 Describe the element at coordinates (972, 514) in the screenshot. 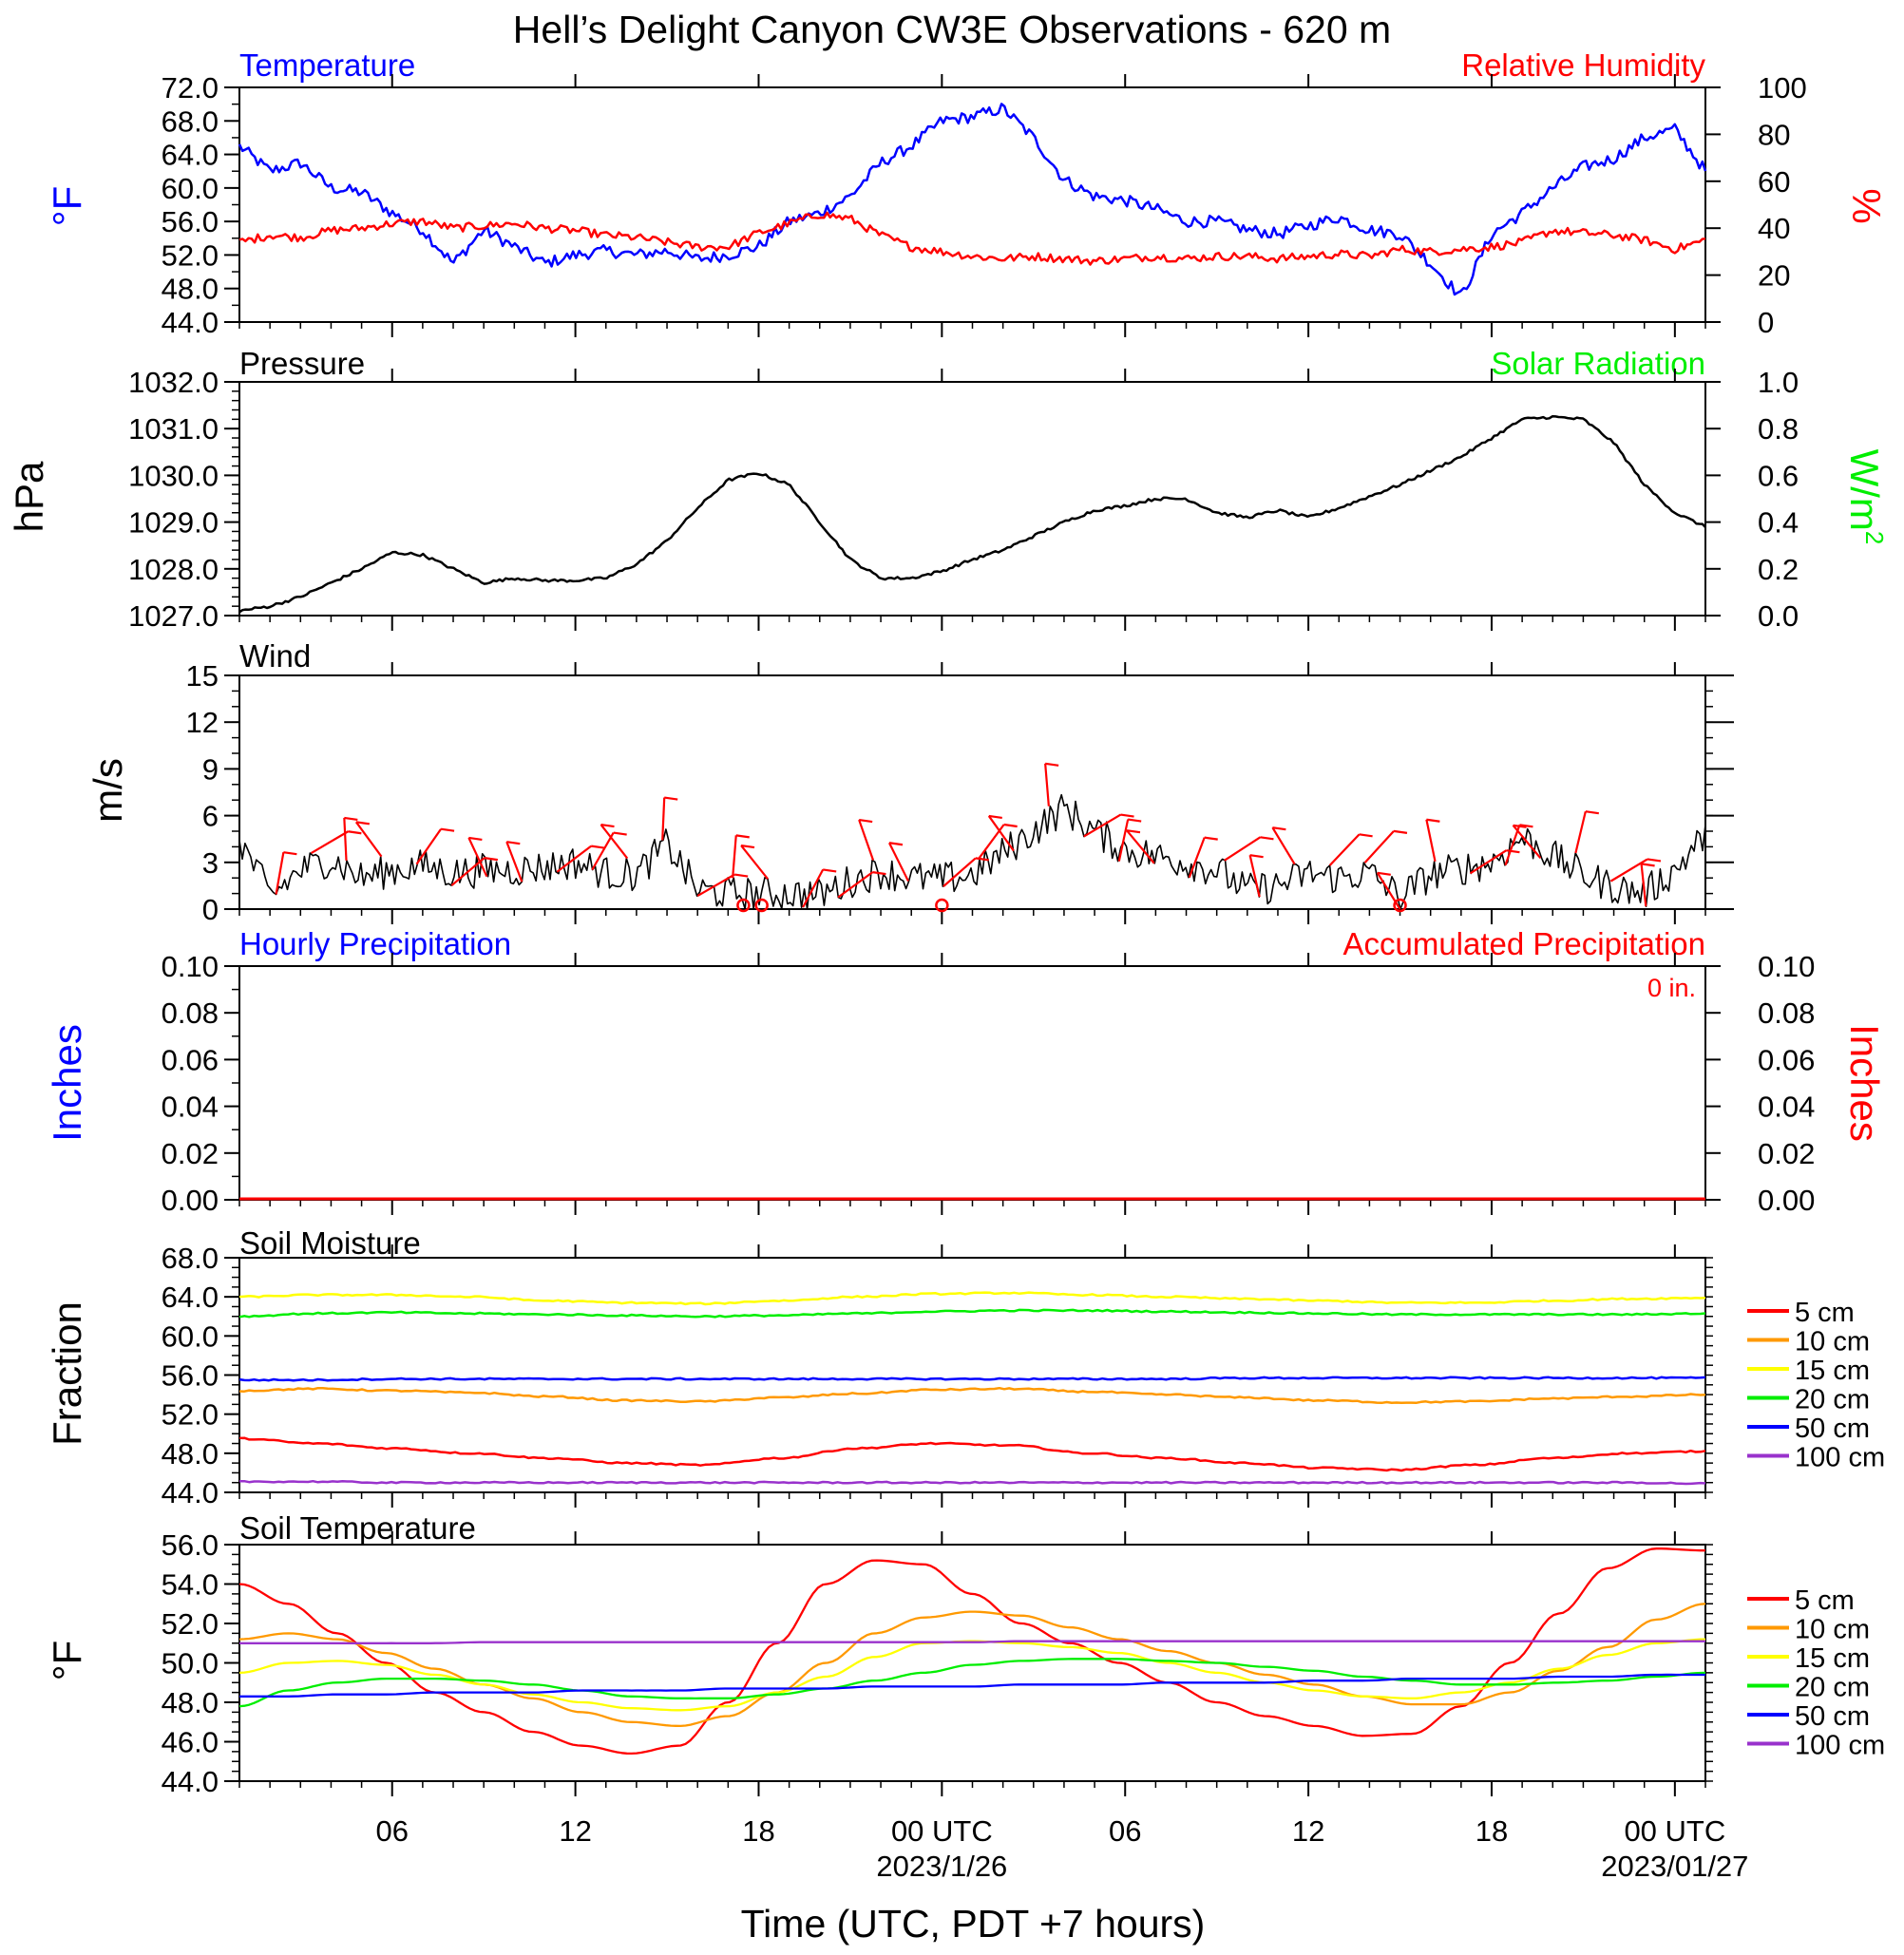

I see `pressure-line` at that location.